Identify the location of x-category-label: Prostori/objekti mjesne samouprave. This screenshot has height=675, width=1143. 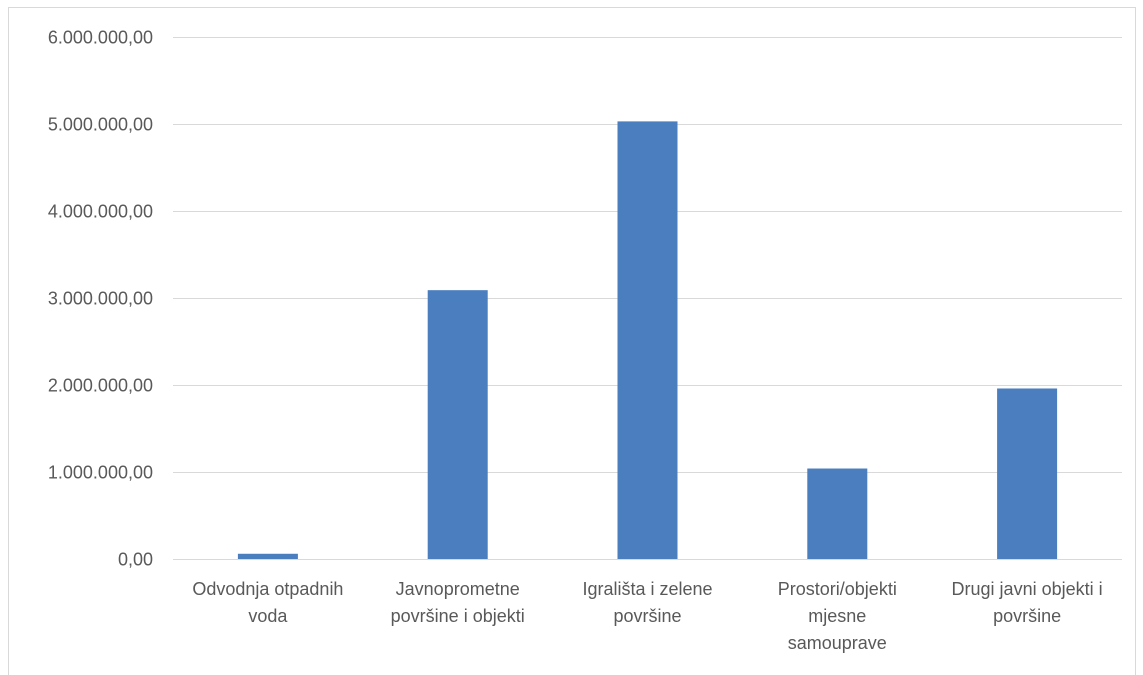
(837, 616).